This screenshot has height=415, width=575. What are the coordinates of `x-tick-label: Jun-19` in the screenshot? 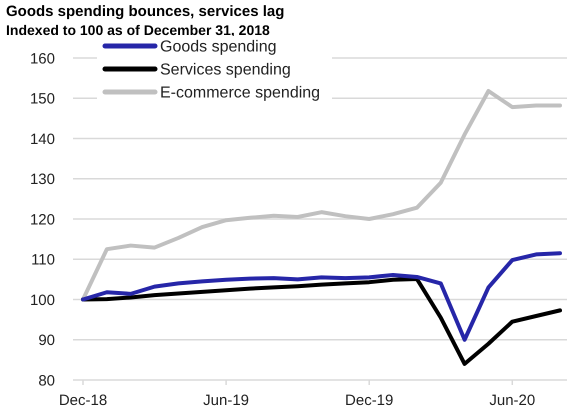 It's located at (226, 400).